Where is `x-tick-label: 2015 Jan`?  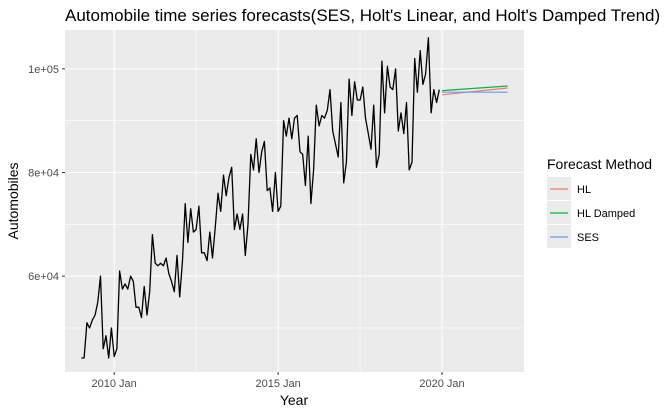
x-tick-label: 2015 Jan is located at coordinates (277, 384).